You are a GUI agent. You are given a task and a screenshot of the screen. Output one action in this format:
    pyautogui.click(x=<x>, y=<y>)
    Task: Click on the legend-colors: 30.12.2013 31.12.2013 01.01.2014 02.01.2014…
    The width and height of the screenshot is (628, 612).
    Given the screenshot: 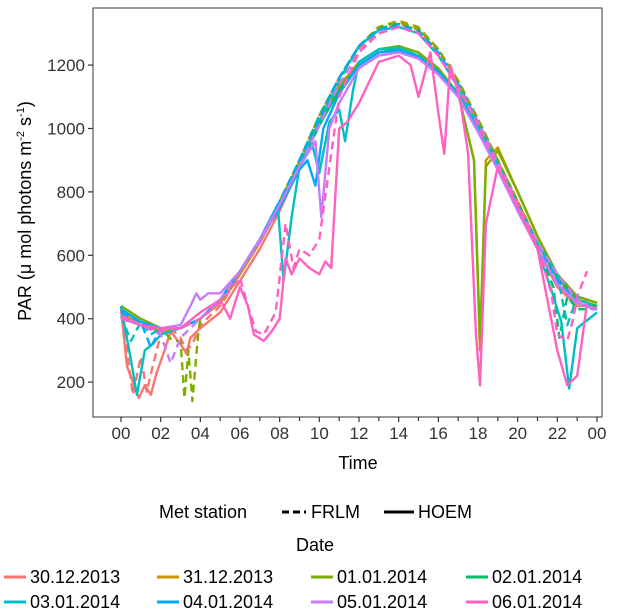 What is the action you would take?
    pyautogui.click(x=293, y=589)
    